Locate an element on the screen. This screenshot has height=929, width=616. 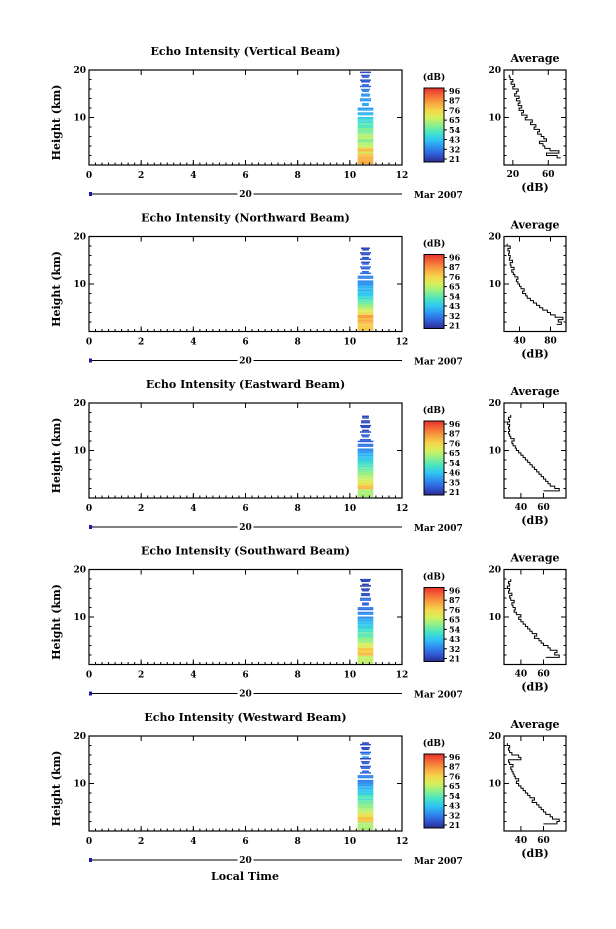
colorbar-unit: (dB) is located at coordinates (434, 577).